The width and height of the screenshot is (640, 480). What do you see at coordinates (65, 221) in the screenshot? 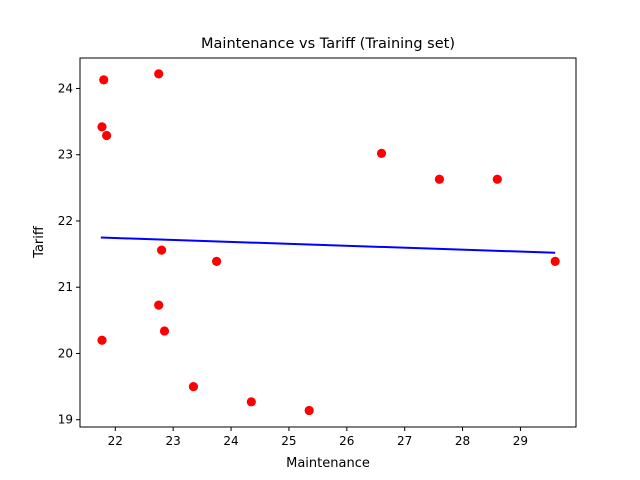
I see `y-tick-label: 22` at bounding box center [65, 221].